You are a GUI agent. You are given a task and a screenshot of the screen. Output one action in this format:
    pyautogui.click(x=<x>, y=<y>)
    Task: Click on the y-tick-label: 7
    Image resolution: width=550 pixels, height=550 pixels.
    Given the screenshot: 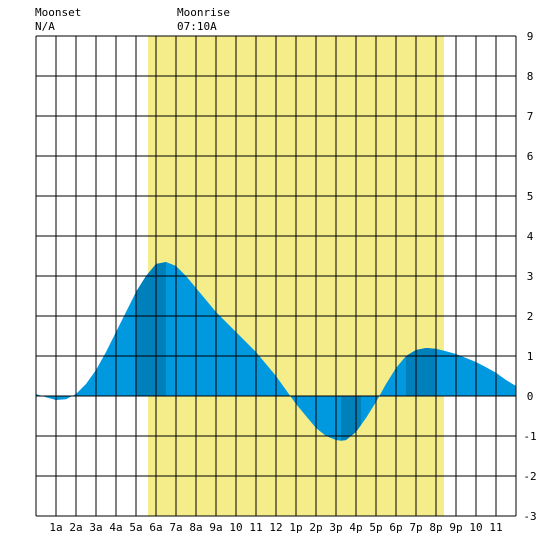 What is the action you would take?
    pyautogui.click(x=530, y=116)
    